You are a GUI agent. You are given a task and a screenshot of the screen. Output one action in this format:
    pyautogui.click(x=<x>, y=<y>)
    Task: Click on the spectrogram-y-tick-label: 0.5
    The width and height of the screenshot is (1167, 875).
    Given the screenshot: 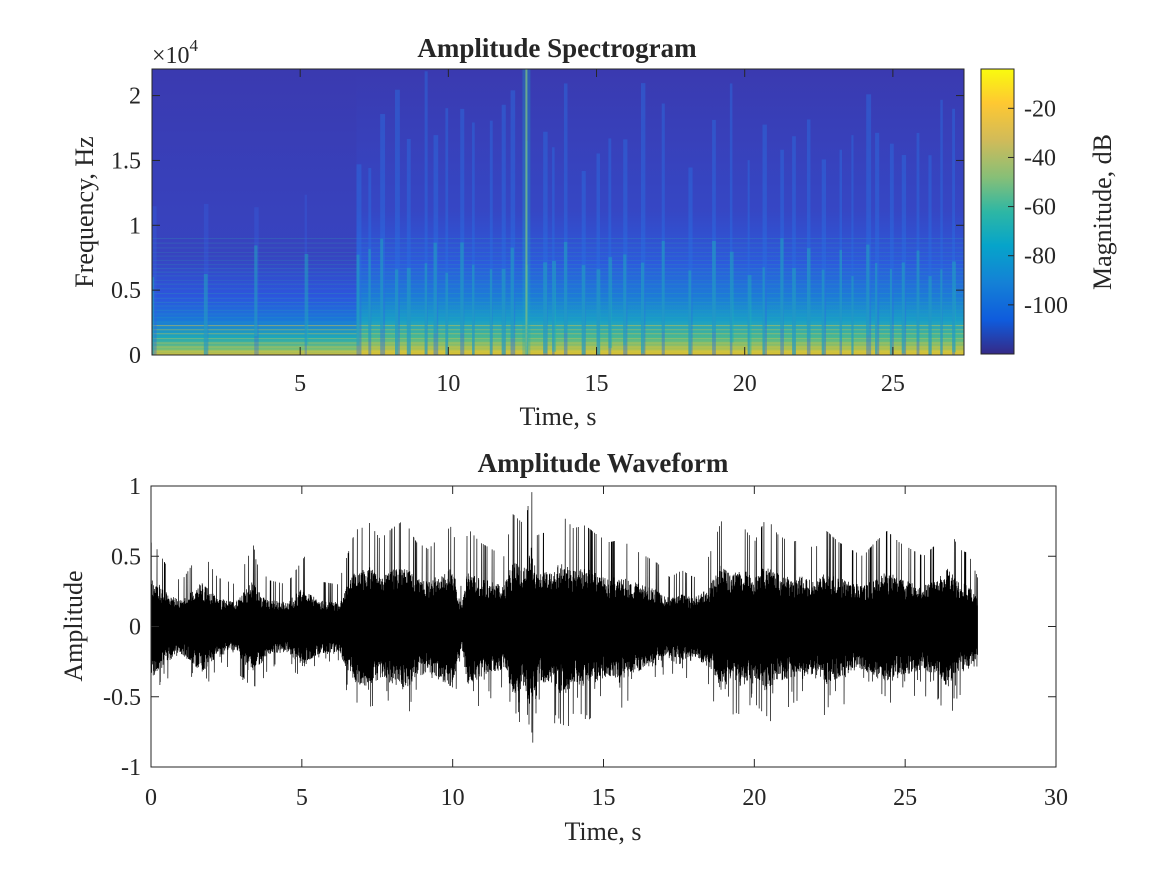 What is the action you would take?
    pyautogui.click(x=126, y=291)
    